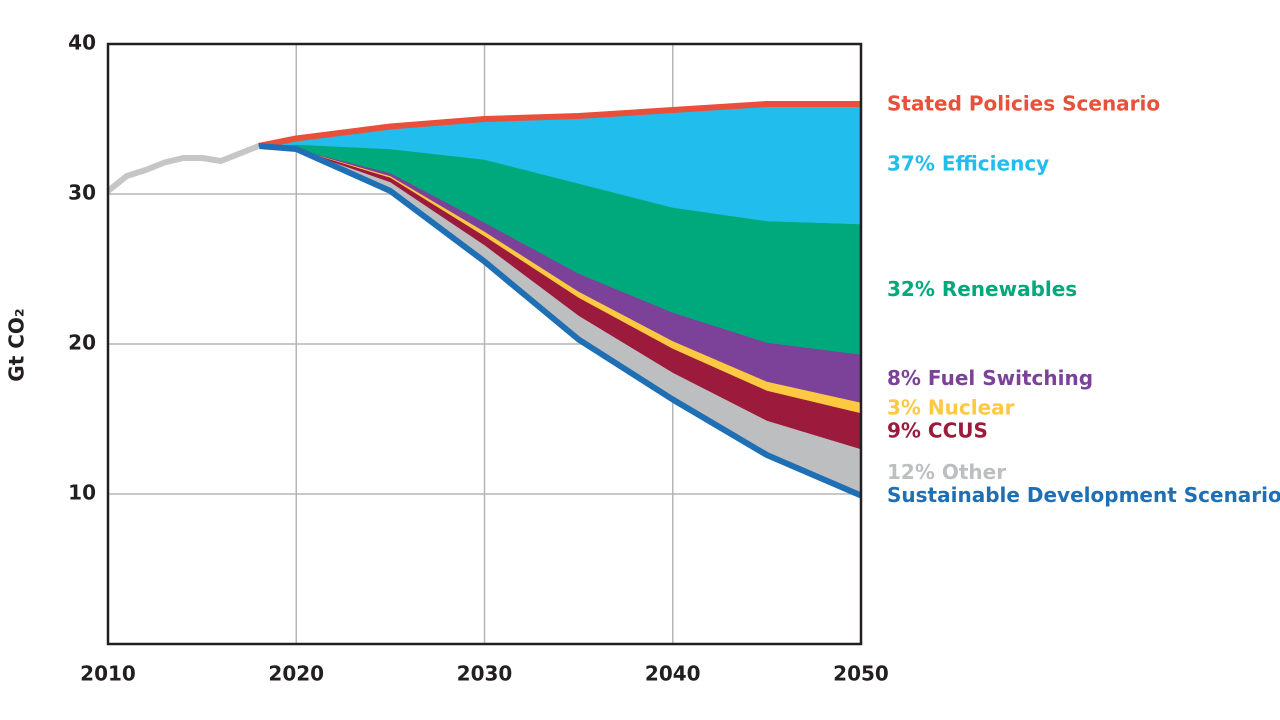  What do you see at coordinates (1023, 104) in the screenshot?
I see `legend-label: Stated Policies Scenario` at bounding box center [1023, 104].